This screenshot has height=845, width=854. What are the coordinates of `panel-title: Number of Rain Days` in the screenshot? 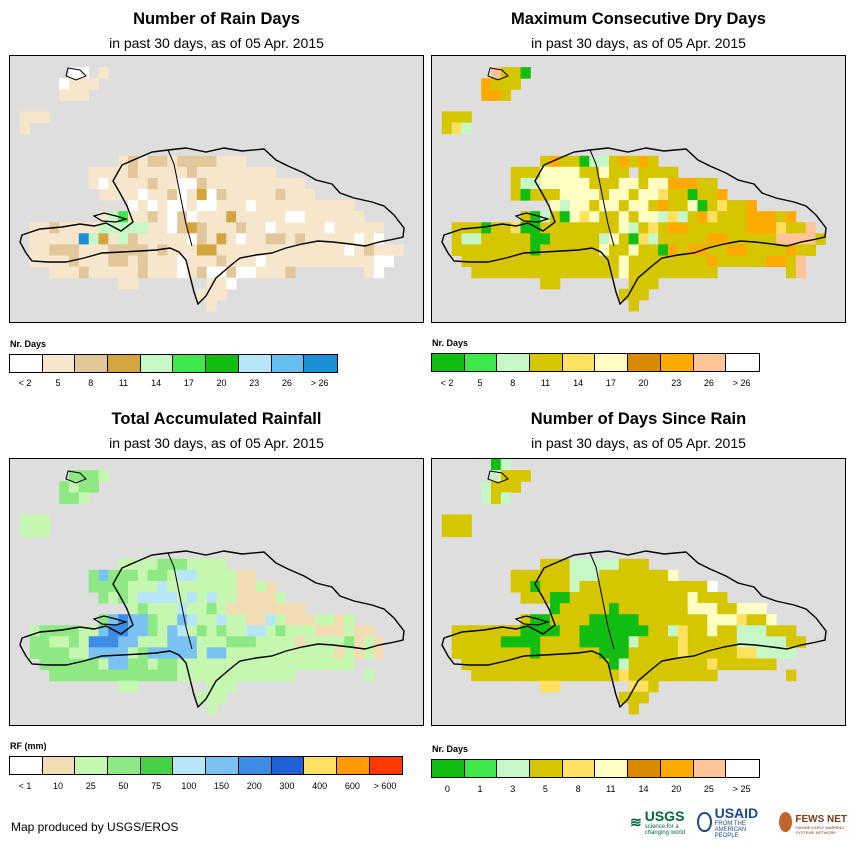 It's located at (216, 19).